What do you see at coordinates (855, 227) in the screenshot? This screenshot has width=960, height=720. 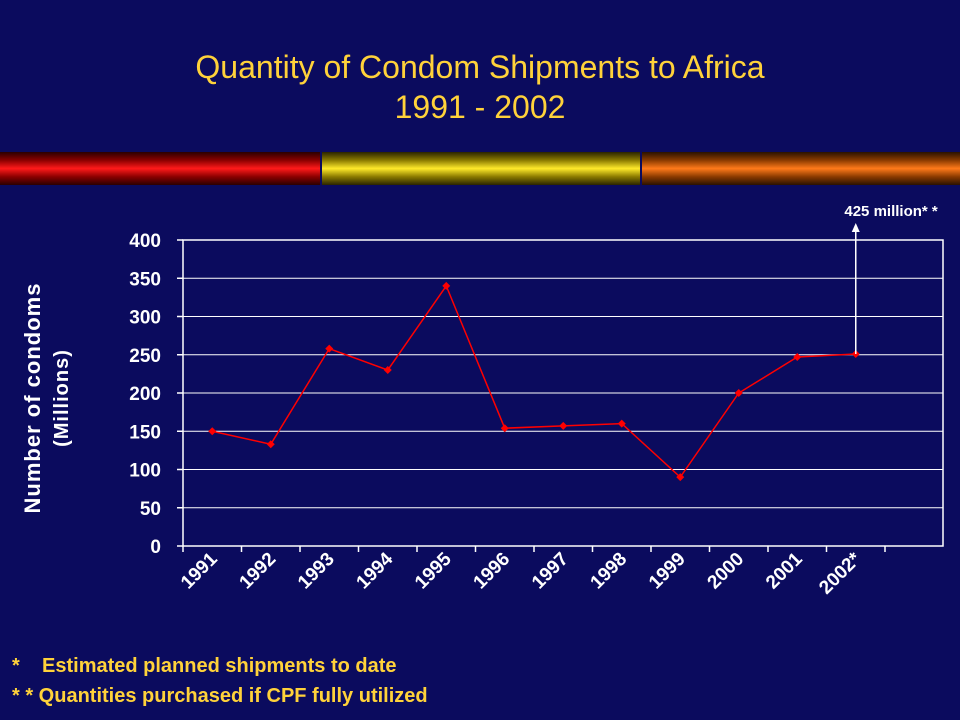 I see `annotation-arrow-head` at bounding box center [855, 227].